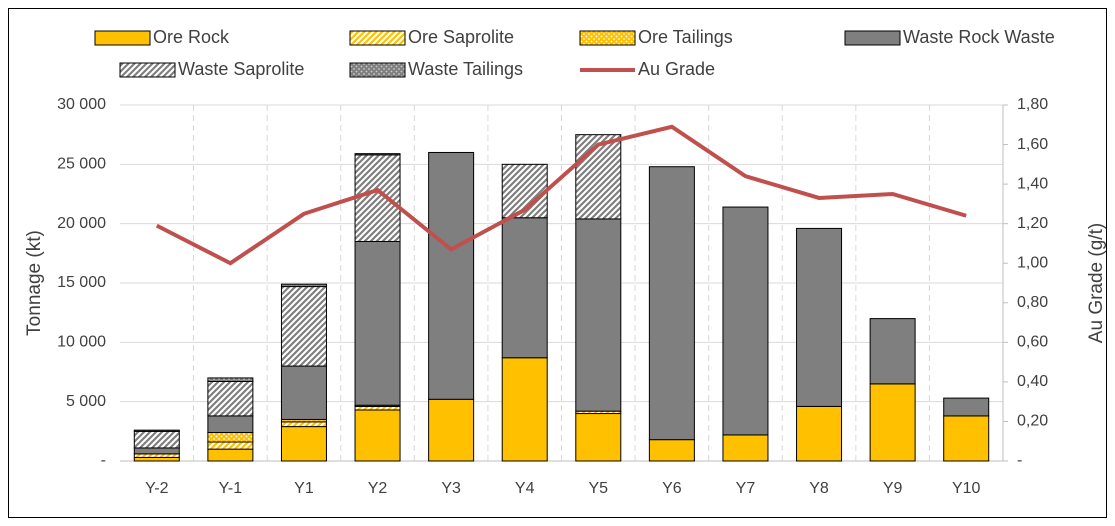 Image resolution: width=1115 pixels, height=526 pixels. I want to click on x-tick-label: Y1, so click(304, 488).